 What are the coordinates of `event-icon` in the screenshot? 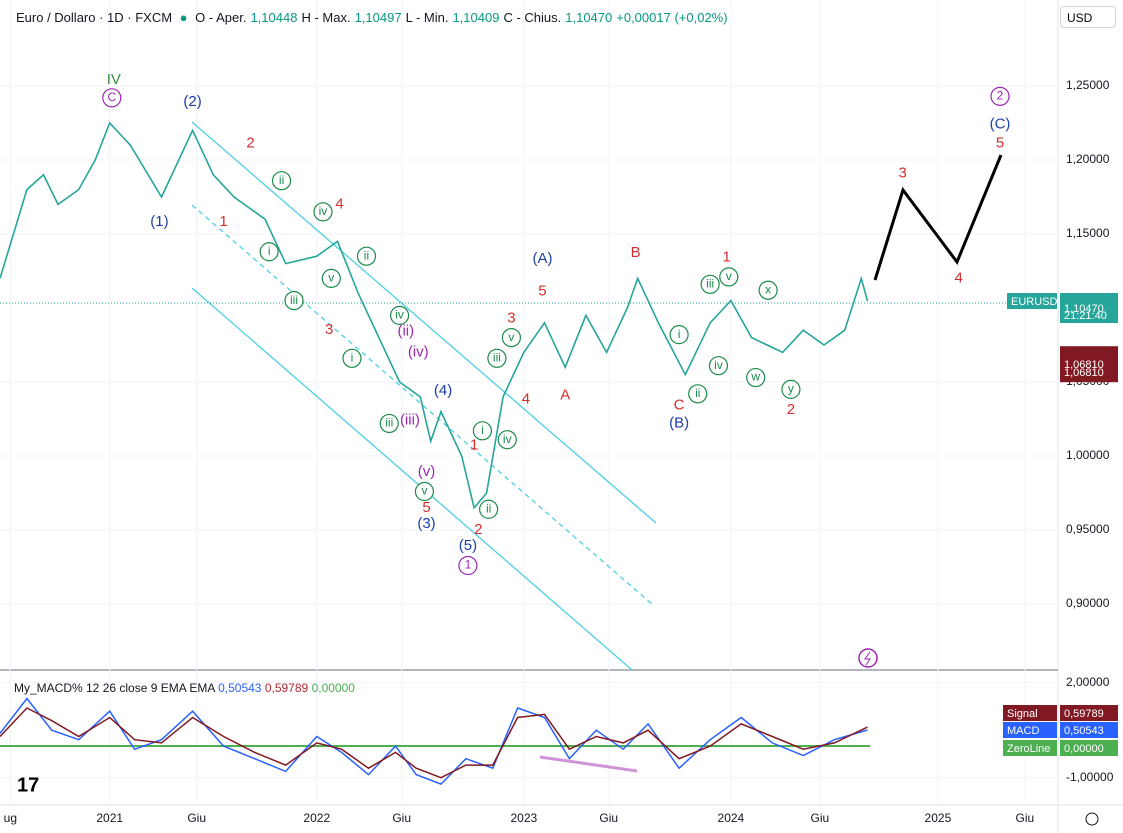 It's located at (867, 658).